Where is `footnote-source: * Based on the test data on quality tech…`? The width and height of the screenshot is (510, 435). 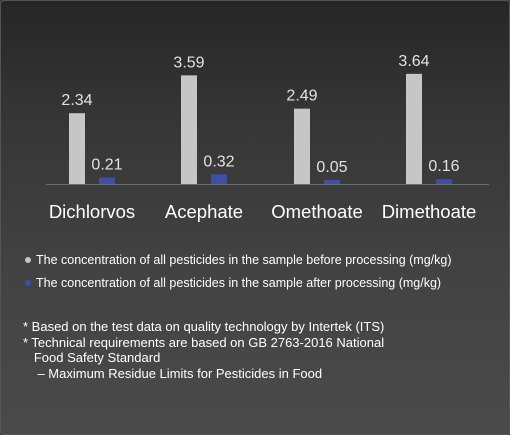 footnote-source: * Based on the test data on quality tech… is located at coordinates (204, 326).